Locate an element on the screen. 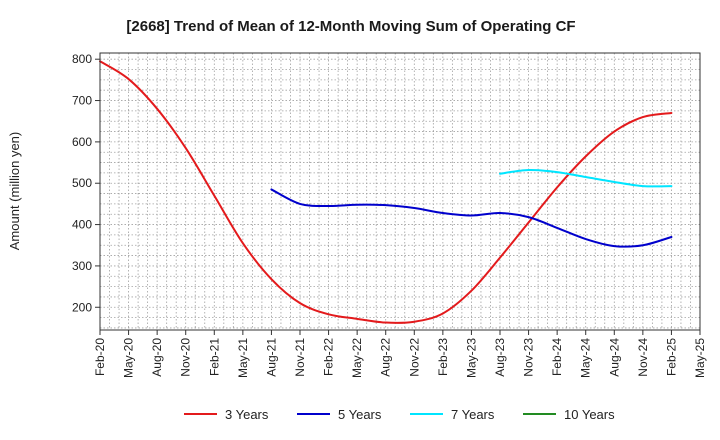  x-tick-label: May-22 is located at coordinates (357, 358).